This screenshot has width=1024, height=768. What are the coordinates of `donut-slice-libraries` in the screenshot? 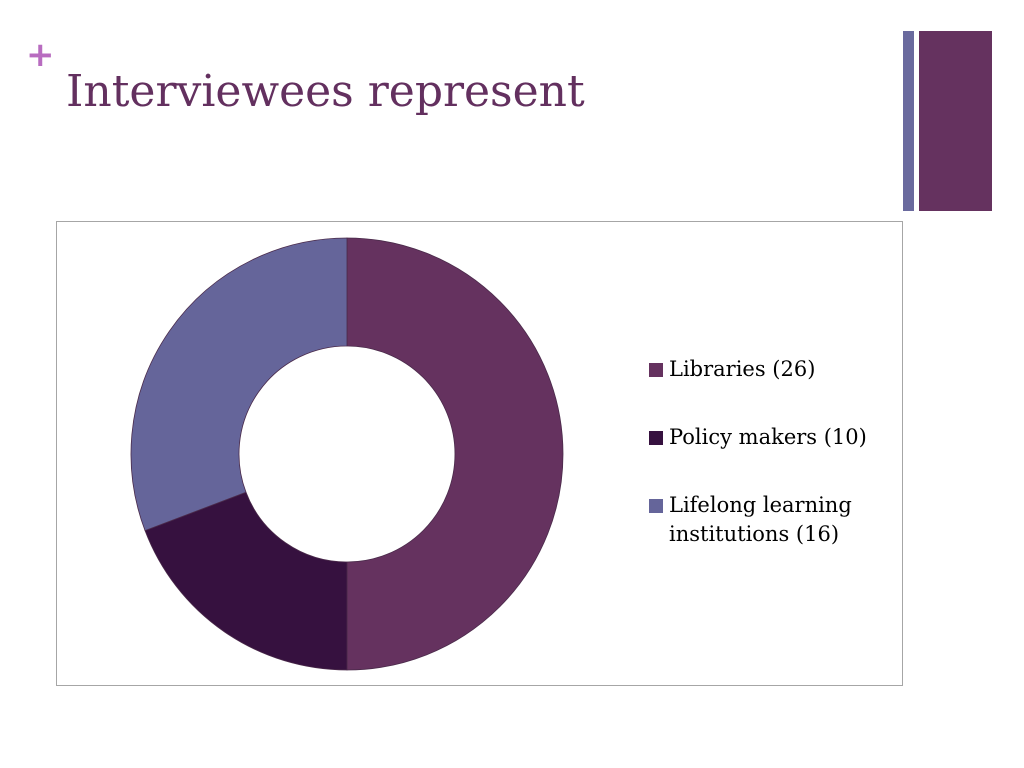 It's located at (455, 454).